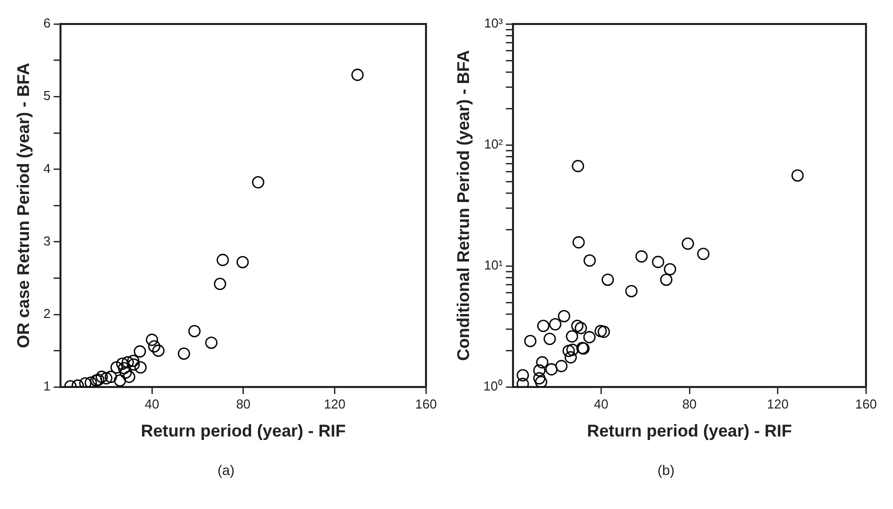 This screenshot has width=893, height=509. I want to click on y-tick-label: 10³, so click(494, 23).